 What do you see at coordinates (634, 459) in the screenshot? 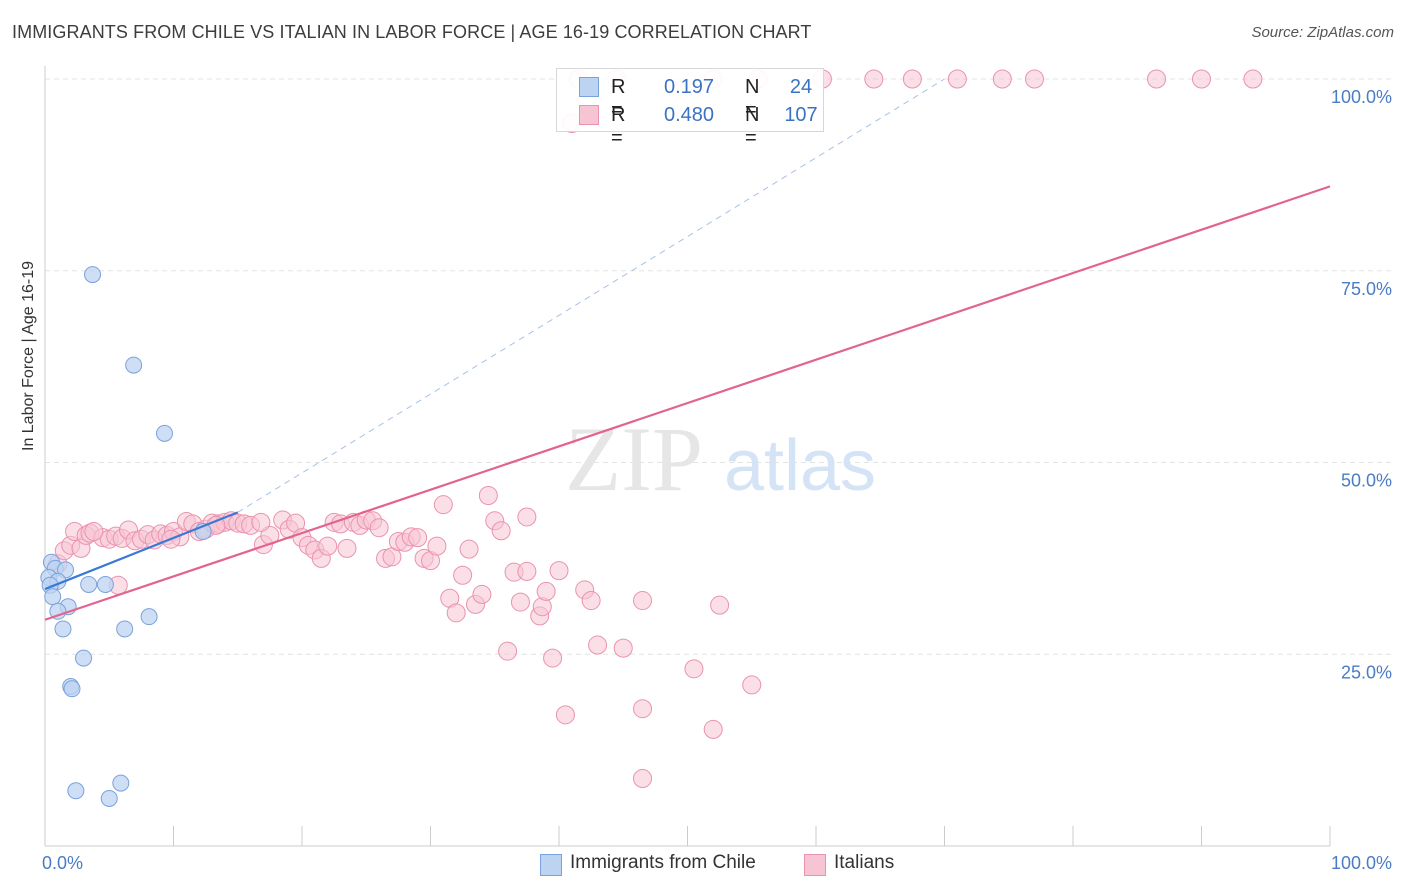
I see `watermark-zip: ZIP` at bounding box center [634, 459].